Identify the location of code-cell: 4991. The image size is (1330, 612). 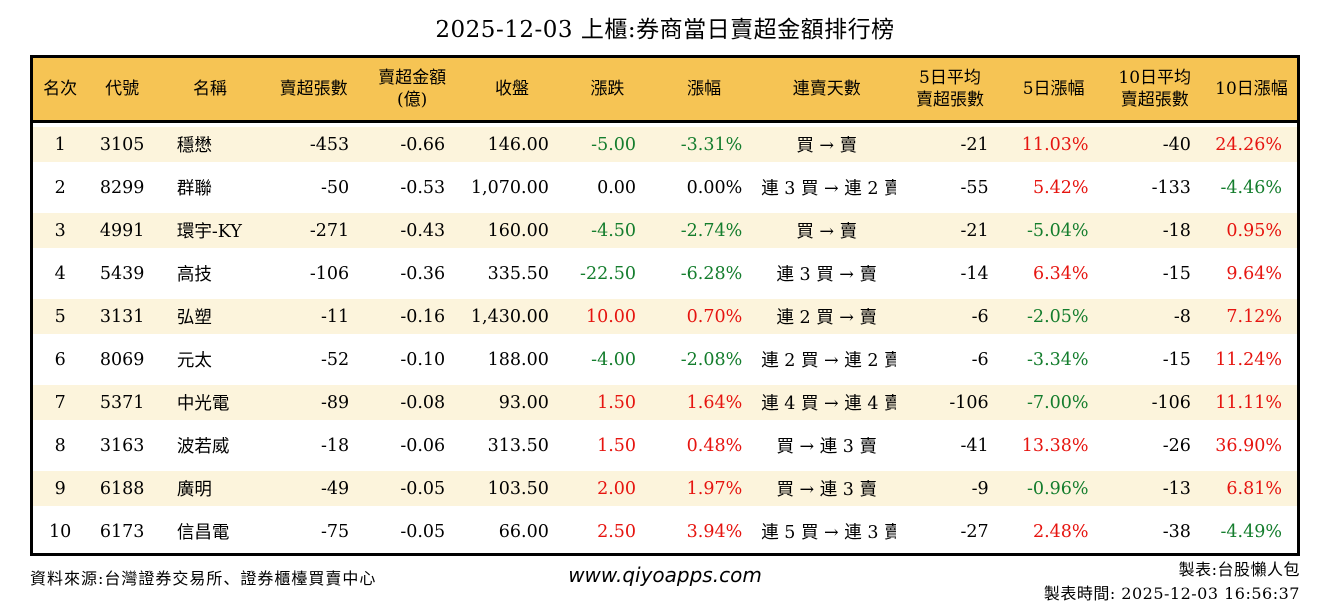
(122, 230).